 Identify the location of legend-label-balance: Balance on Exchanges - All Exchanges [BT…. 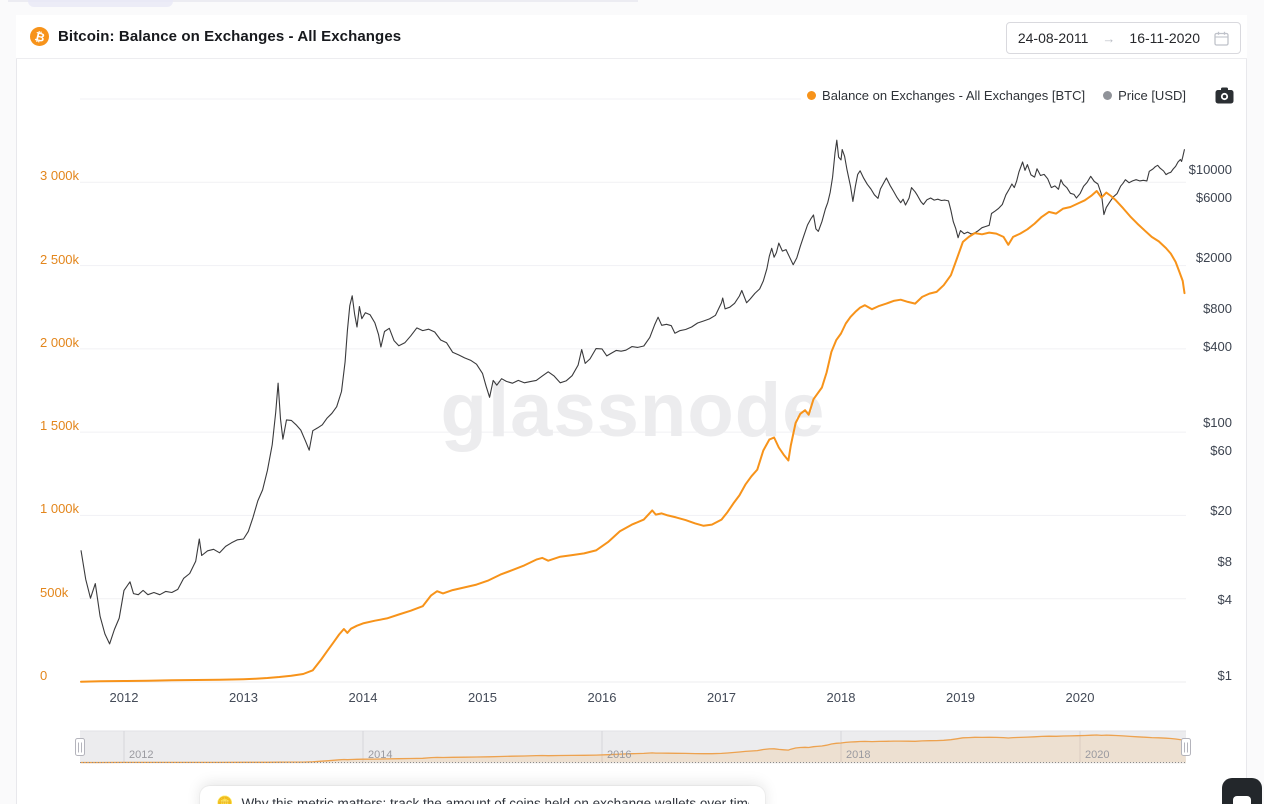
(954, 95).